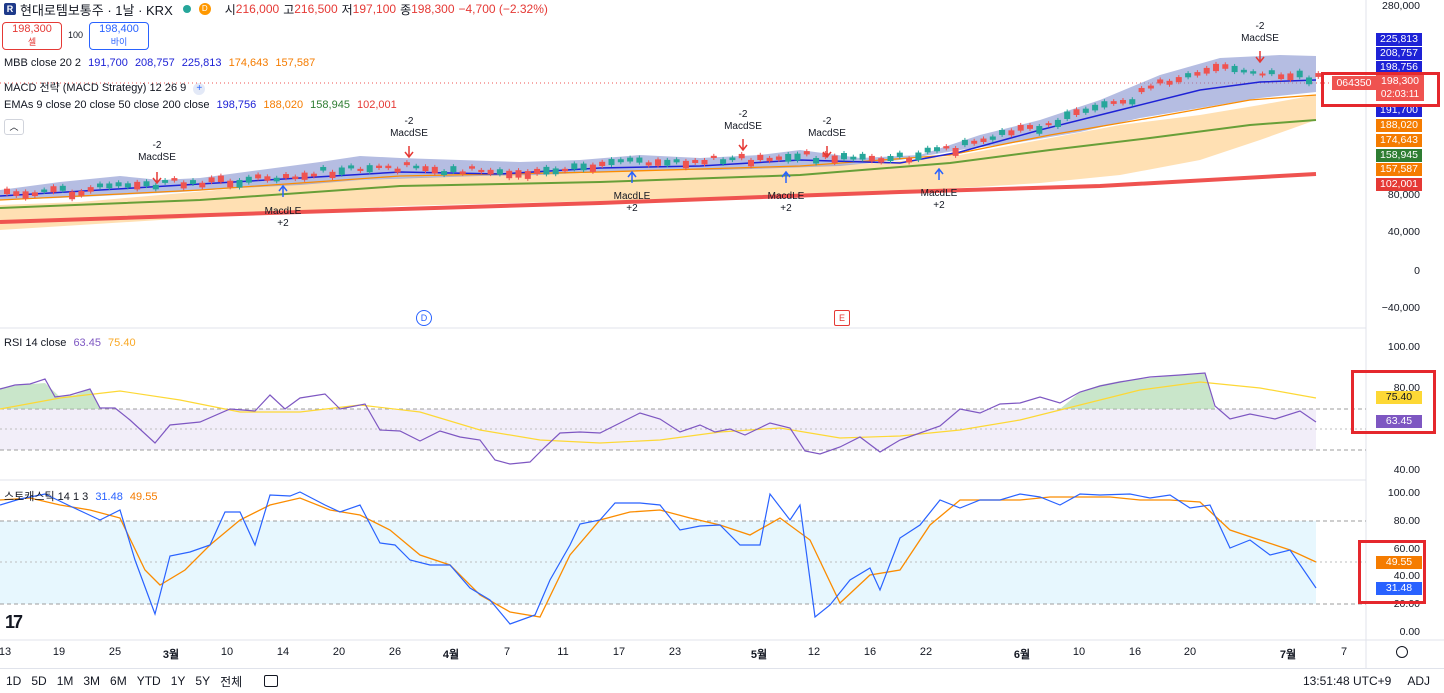  I want to click on ohlc-open-value: 216,000, so click(257, 9).